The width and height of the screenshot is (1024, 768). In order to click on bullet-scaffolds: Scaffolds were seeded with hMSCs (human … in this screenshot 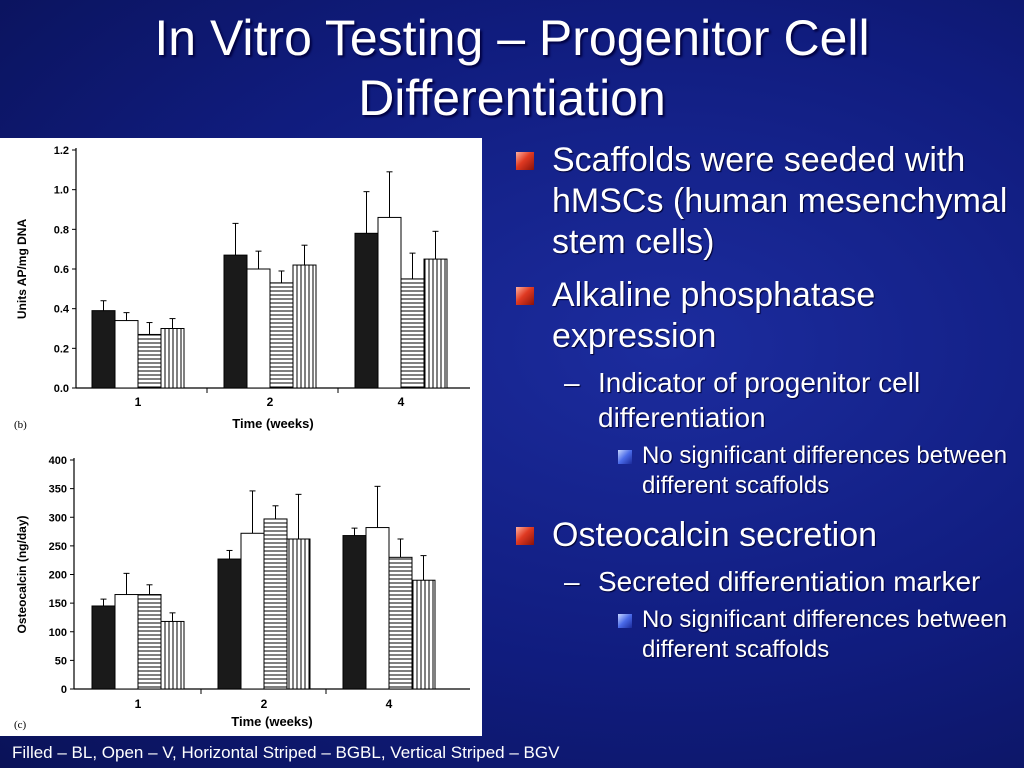, I will do `click(764, 201)`.